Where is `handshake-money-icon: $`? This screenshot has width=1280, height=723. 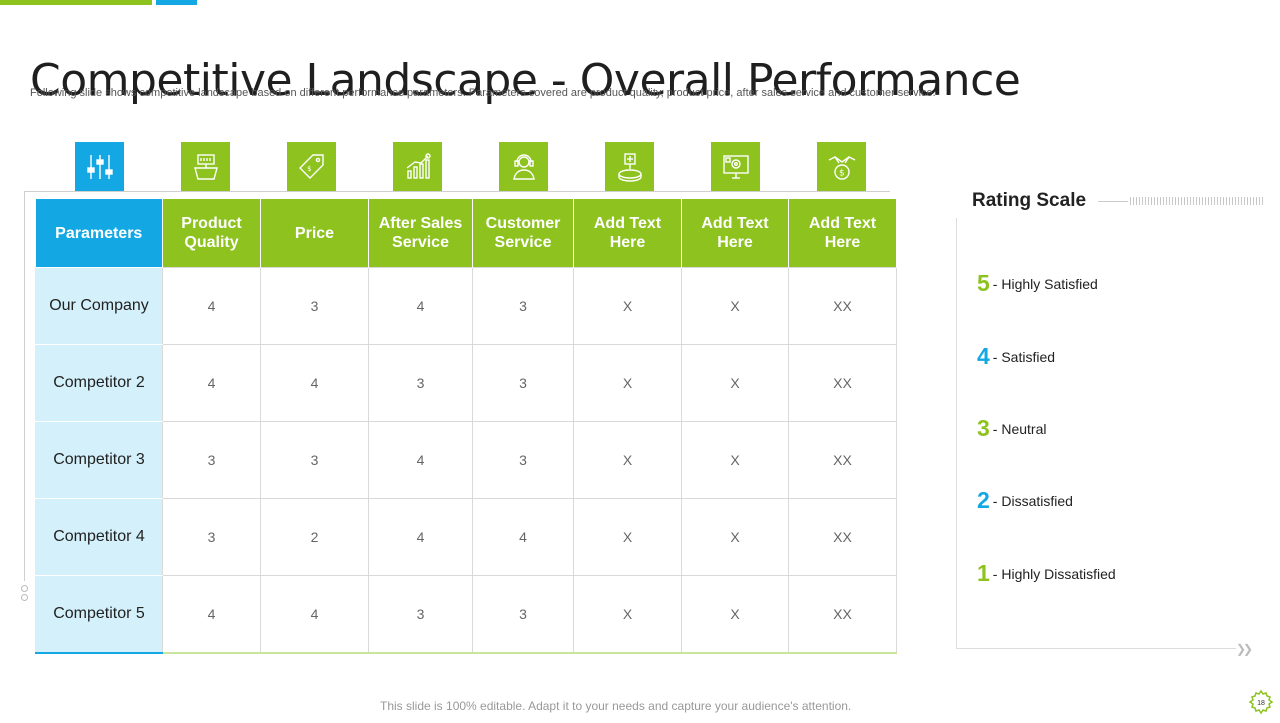
handshake-money-icon: $ is located at coordinates (841, 166).